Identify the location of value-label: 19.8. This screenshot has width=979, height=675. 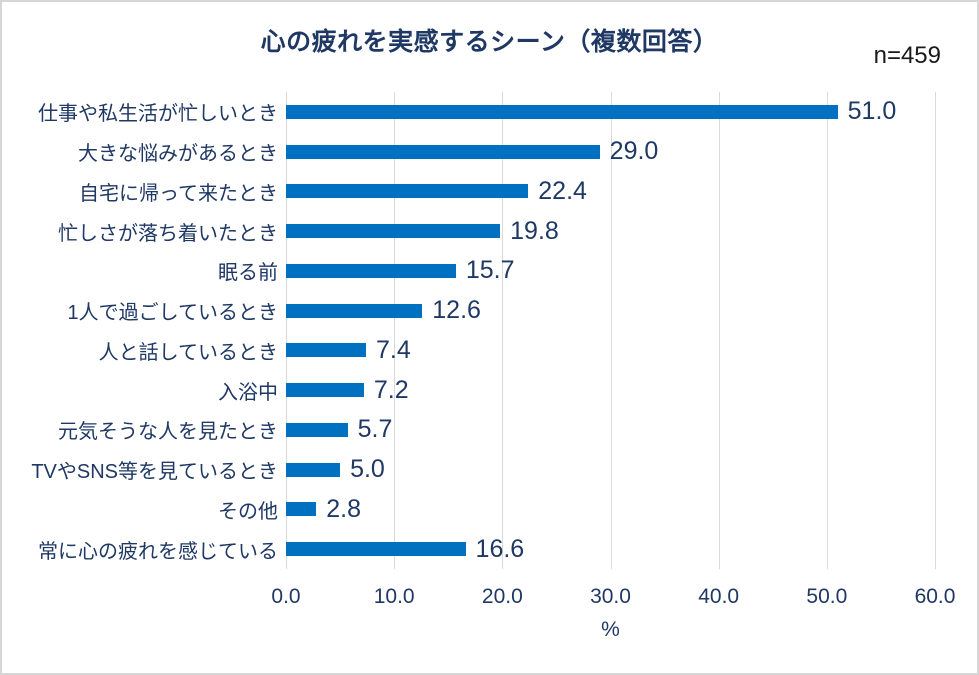
(534, 230).